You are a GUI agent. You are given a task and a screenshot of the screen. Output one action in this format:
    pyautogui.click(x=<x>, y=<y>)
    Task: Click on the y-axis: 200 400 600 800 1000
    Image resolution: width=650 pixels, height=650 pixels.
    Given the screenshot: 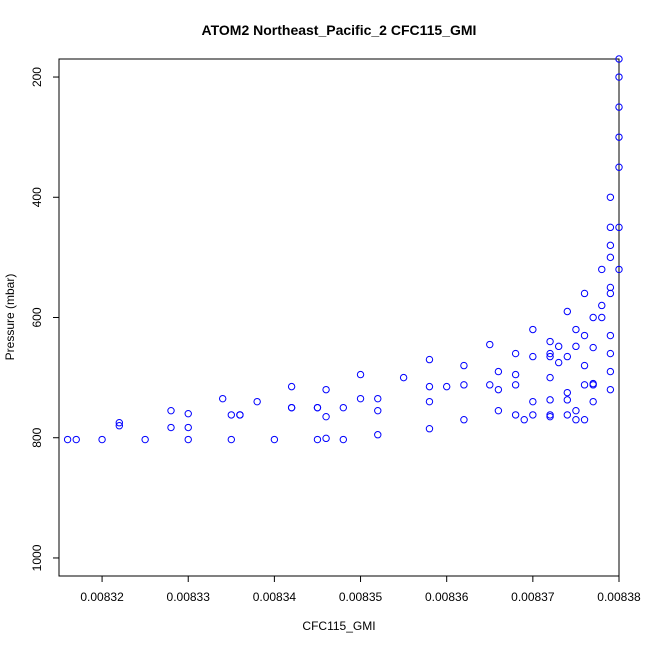 What is the action you would take?
    pyautogui.click(x=44, y=319)
    